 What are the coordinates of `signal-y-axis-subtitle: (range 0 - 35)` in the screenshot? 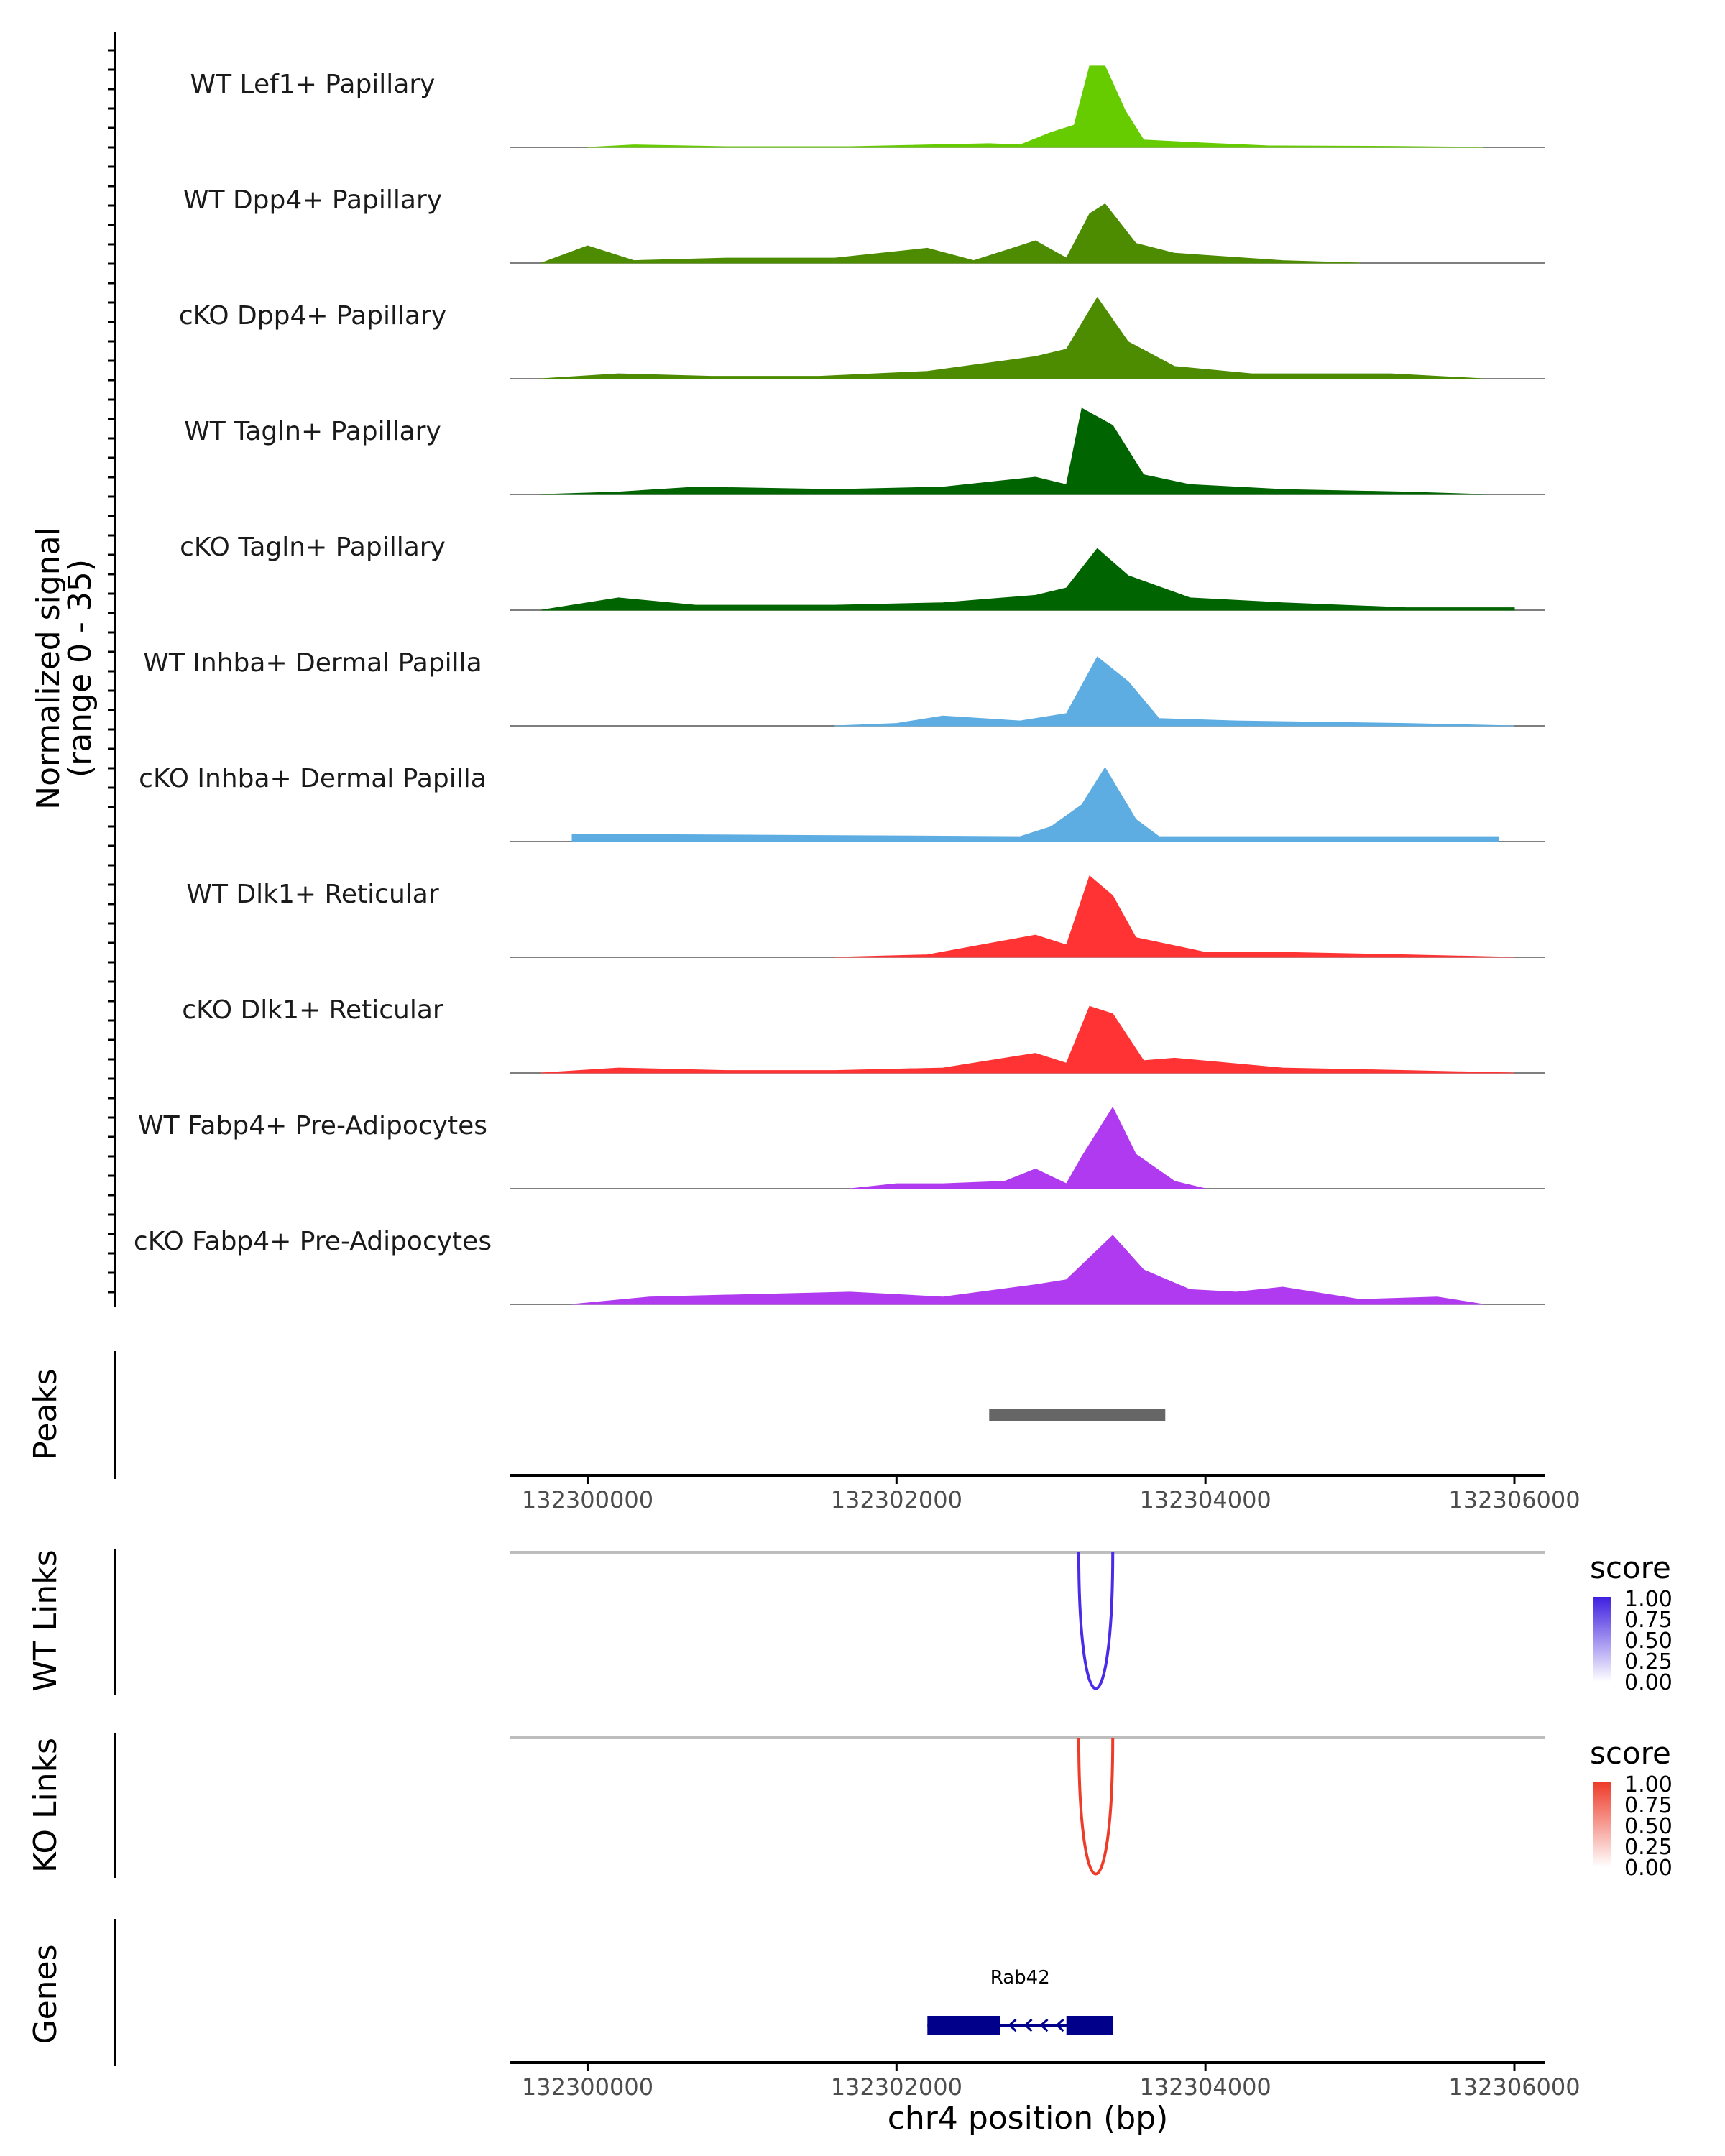 It's located at (80, 668).